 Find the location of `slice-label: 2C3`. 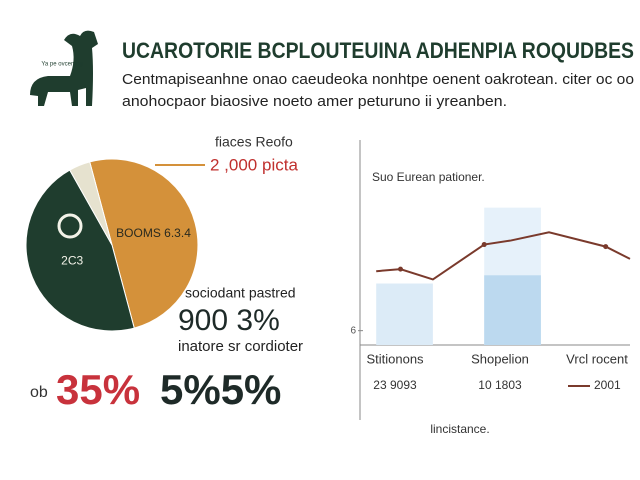

slice-label: 2C3 is located at coordinates (72, 260).